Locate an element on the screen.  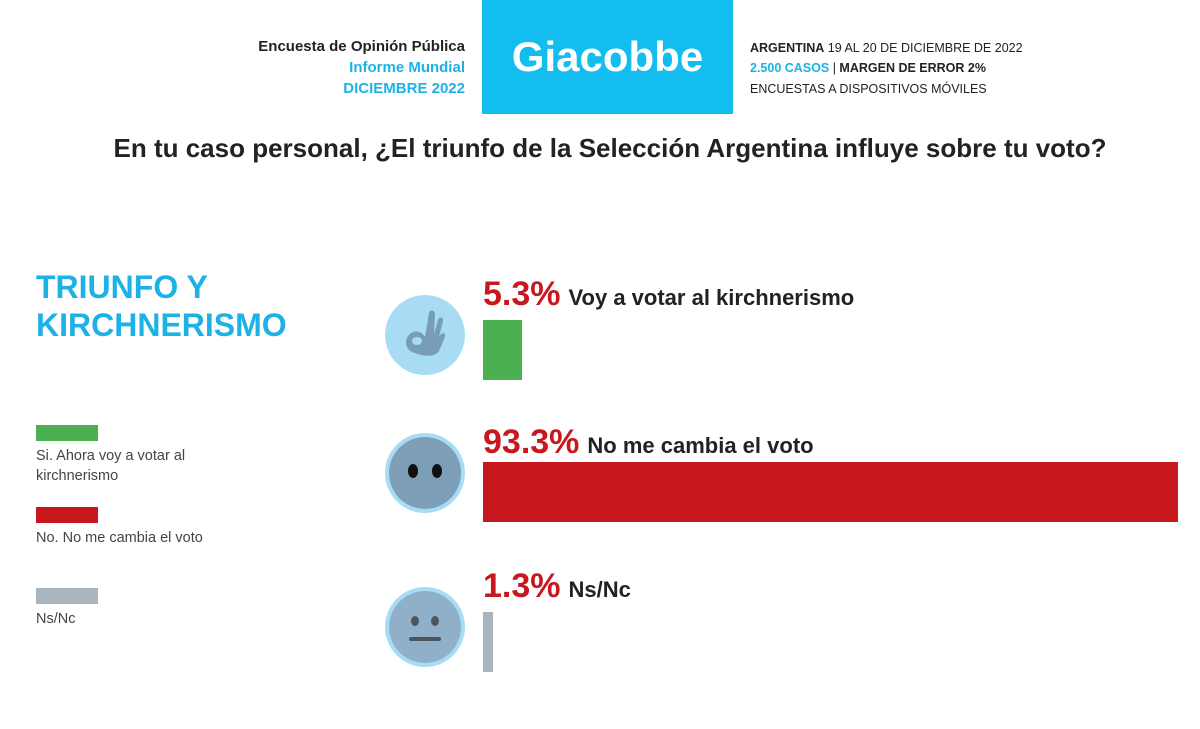
bar-category-label: Voy a votar al kirchnerismo is located at coordinates (711, 297).